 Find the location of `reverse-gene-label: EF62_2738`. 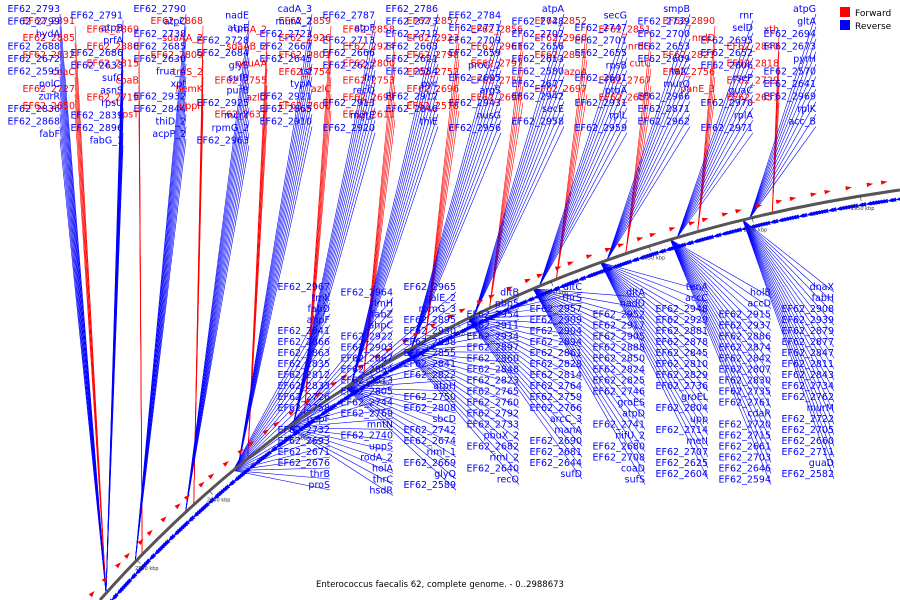

reverse-gene-label: EF62_2738 is located at coordinates (160, 34).